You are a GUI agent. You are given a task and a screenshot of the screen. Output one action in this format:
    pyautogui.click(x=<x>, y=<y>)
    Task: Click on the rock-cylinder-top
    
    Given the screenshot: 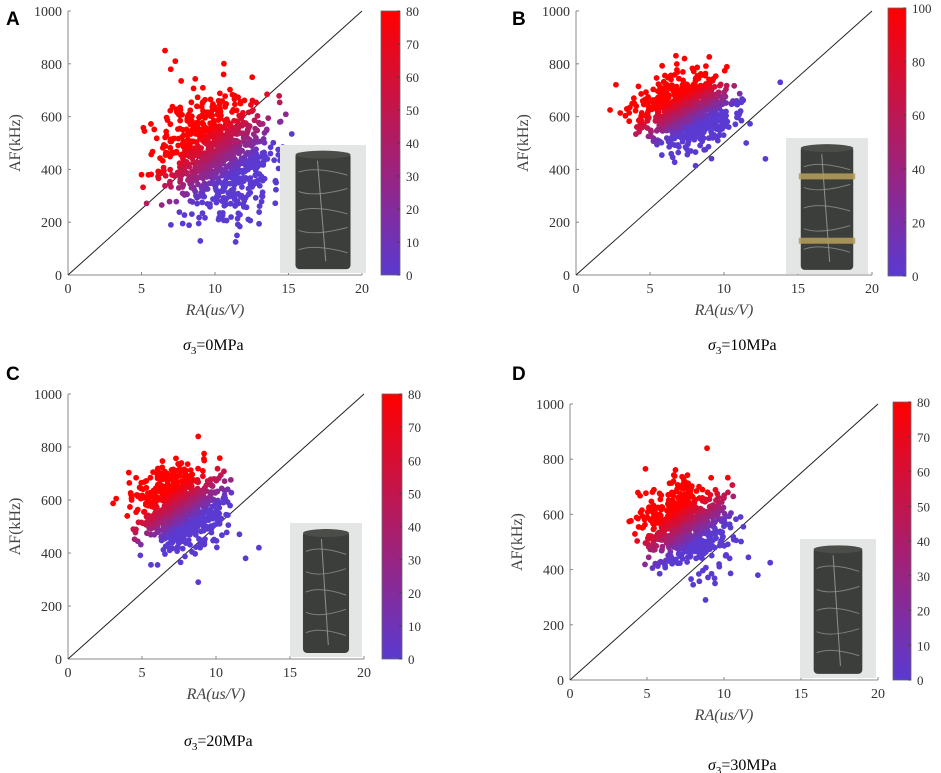 What is the action you would take?
    pyautogui.click(x=827, y=148)
    